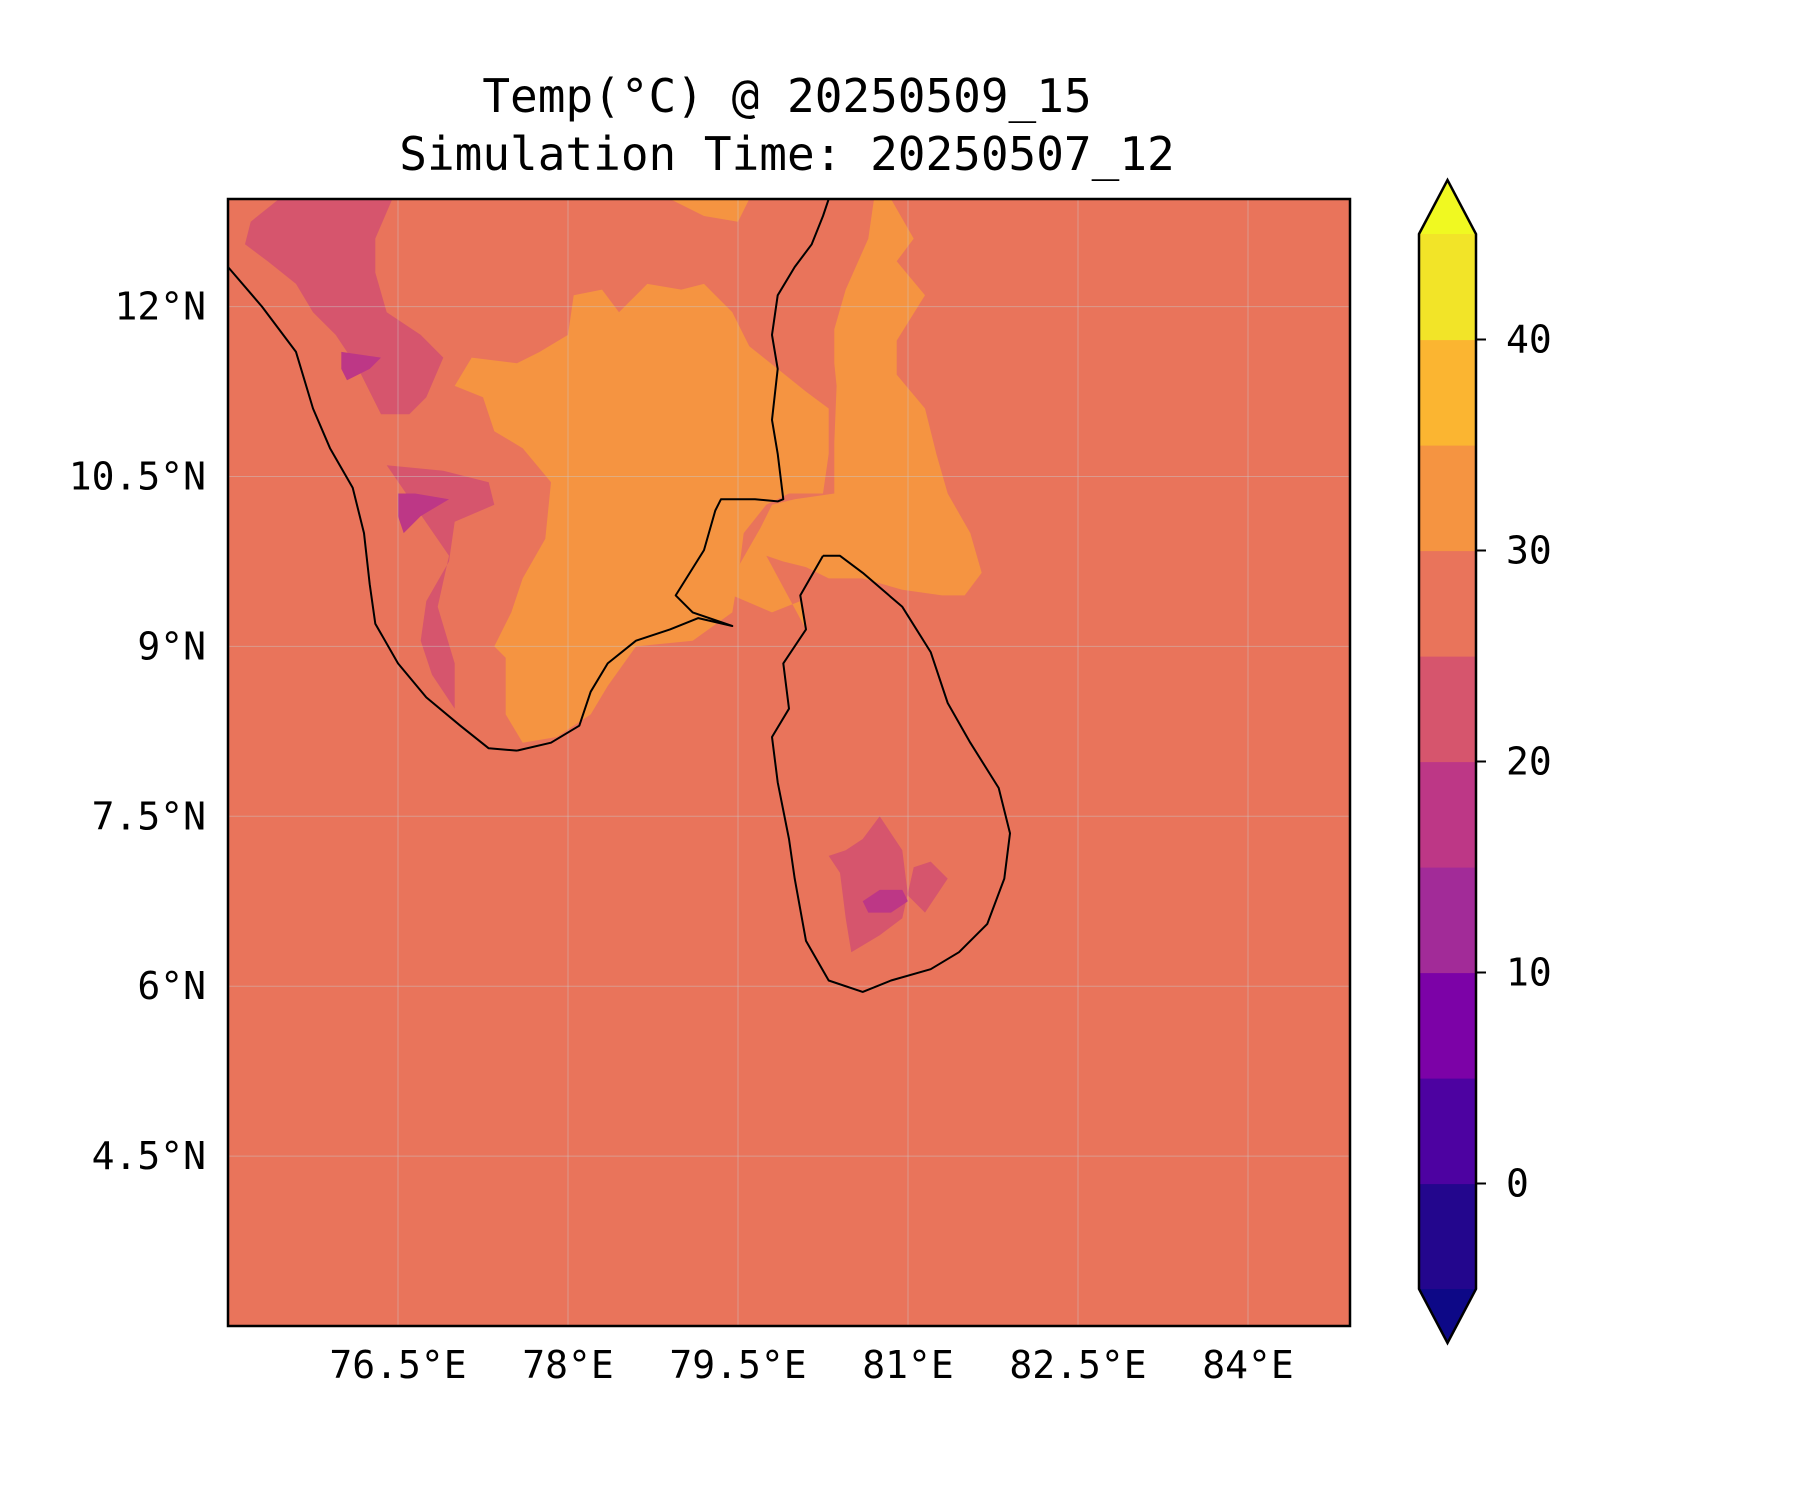 Image resolution: width=1800 pixels, height=1500 pixels. What do you see at coordinates (737, 1365) in the screenshot?
I see `lon-tick-label: 79.5°E` at bounding box center [737, 1365].